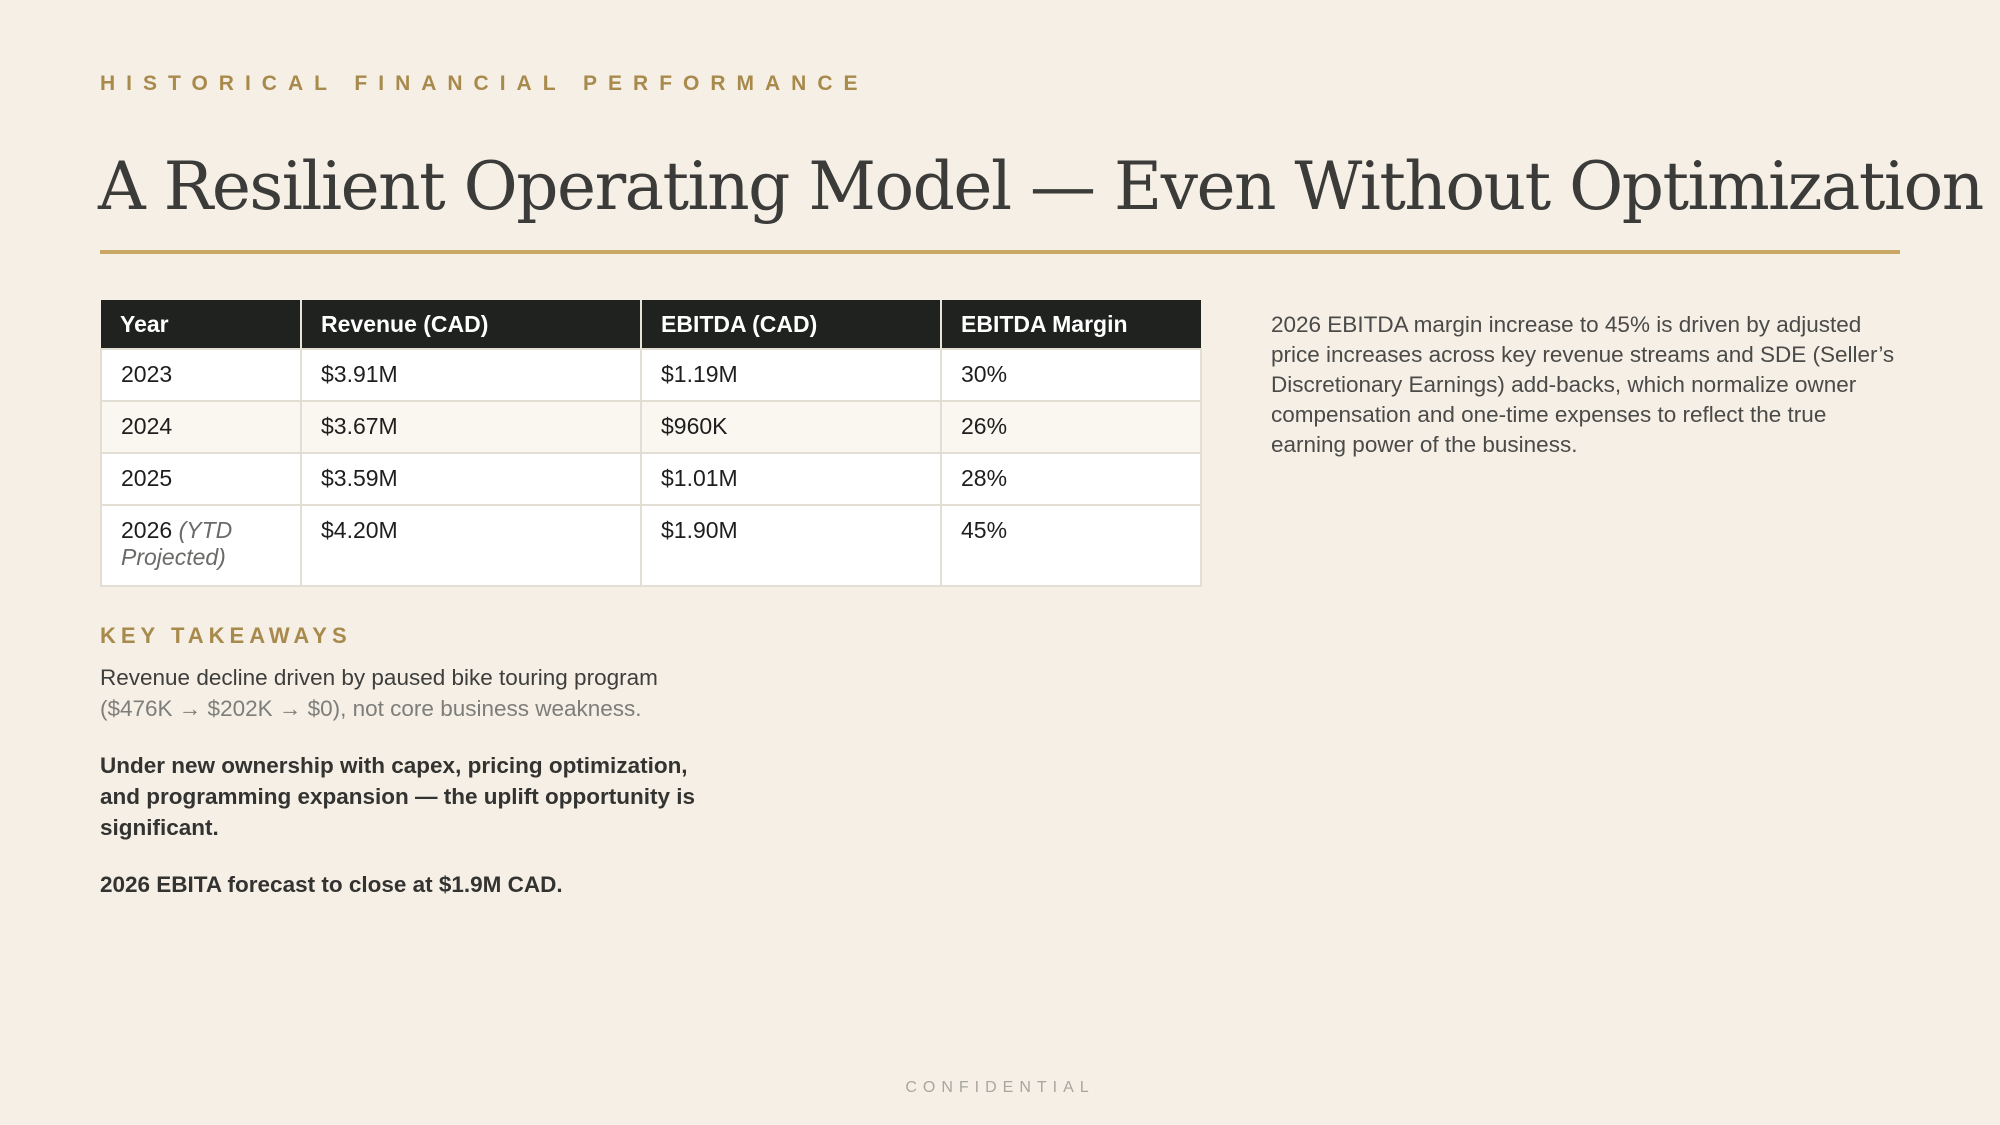  Describe the element at coordinates (1070, 324) in the screenshot. I see `header-margin: EBITDA Margin` at that location.